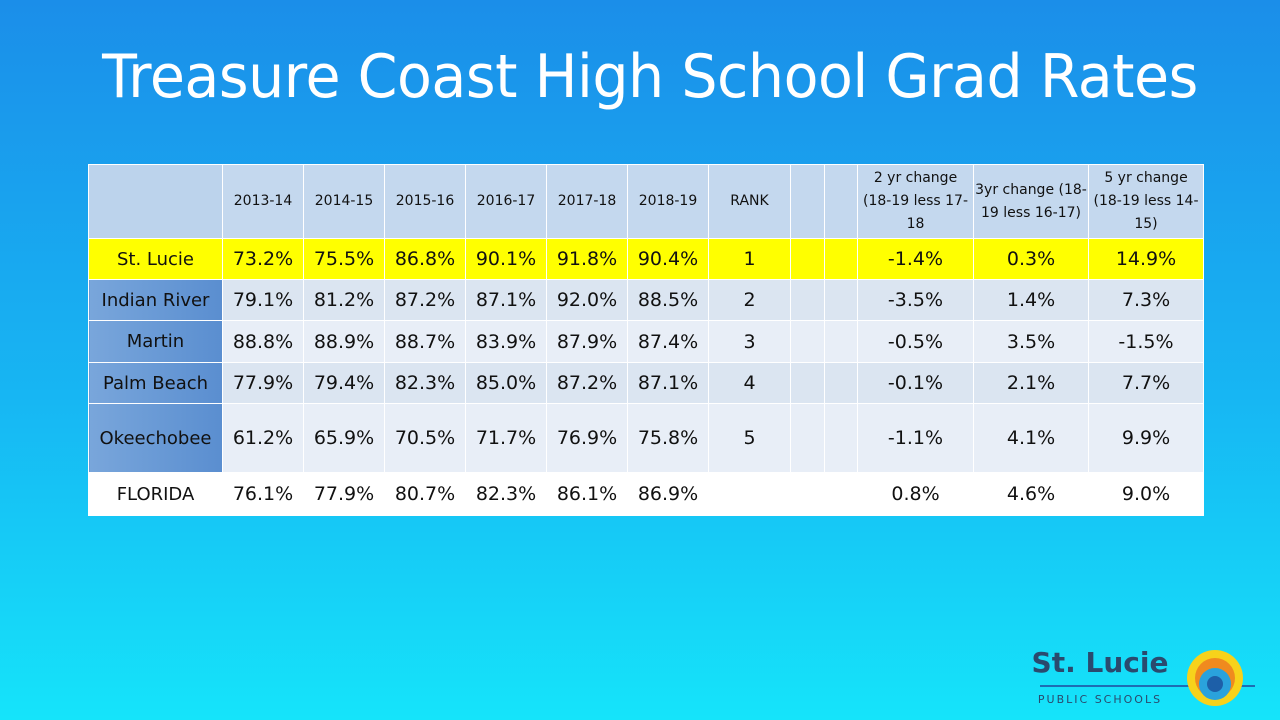 The image size is (1280, 720). What do you see at coordinates (1100, 699) in the screenshot?
I see `logo-sub: PUBLIC SCHOOLS` at bounding box center [1100, 699].